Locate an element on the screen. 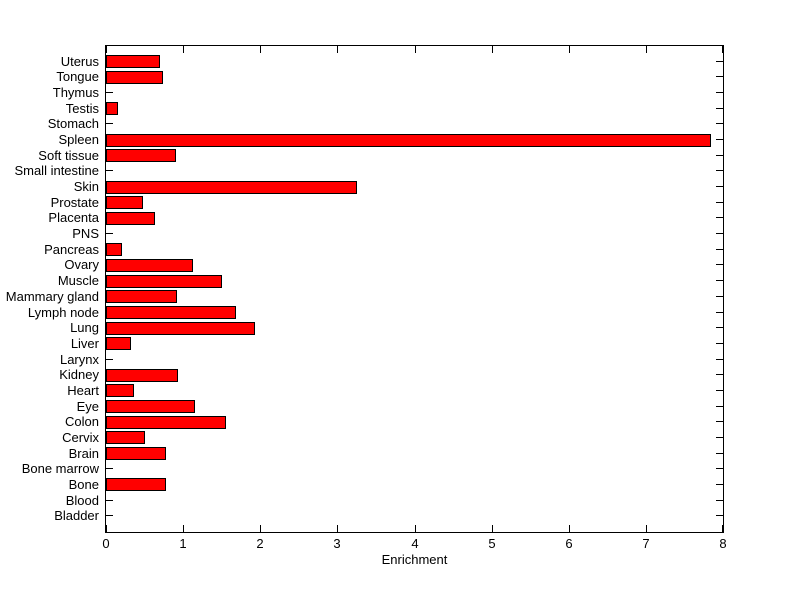  x-tick-label: 4 is located at coordinates (415, 543).